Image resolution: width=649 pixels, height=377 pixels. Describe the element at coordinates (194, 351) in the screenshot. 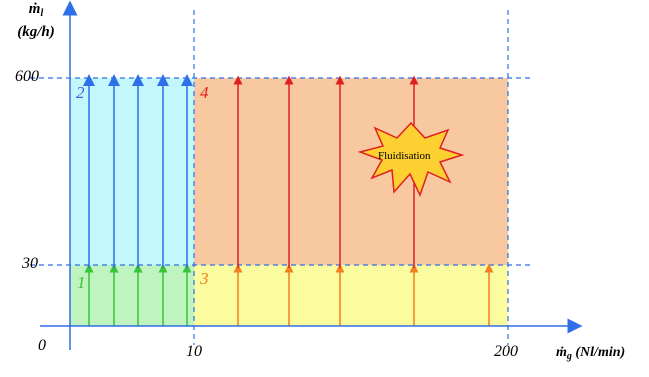

I see `x-tick-10: 10` at that location.